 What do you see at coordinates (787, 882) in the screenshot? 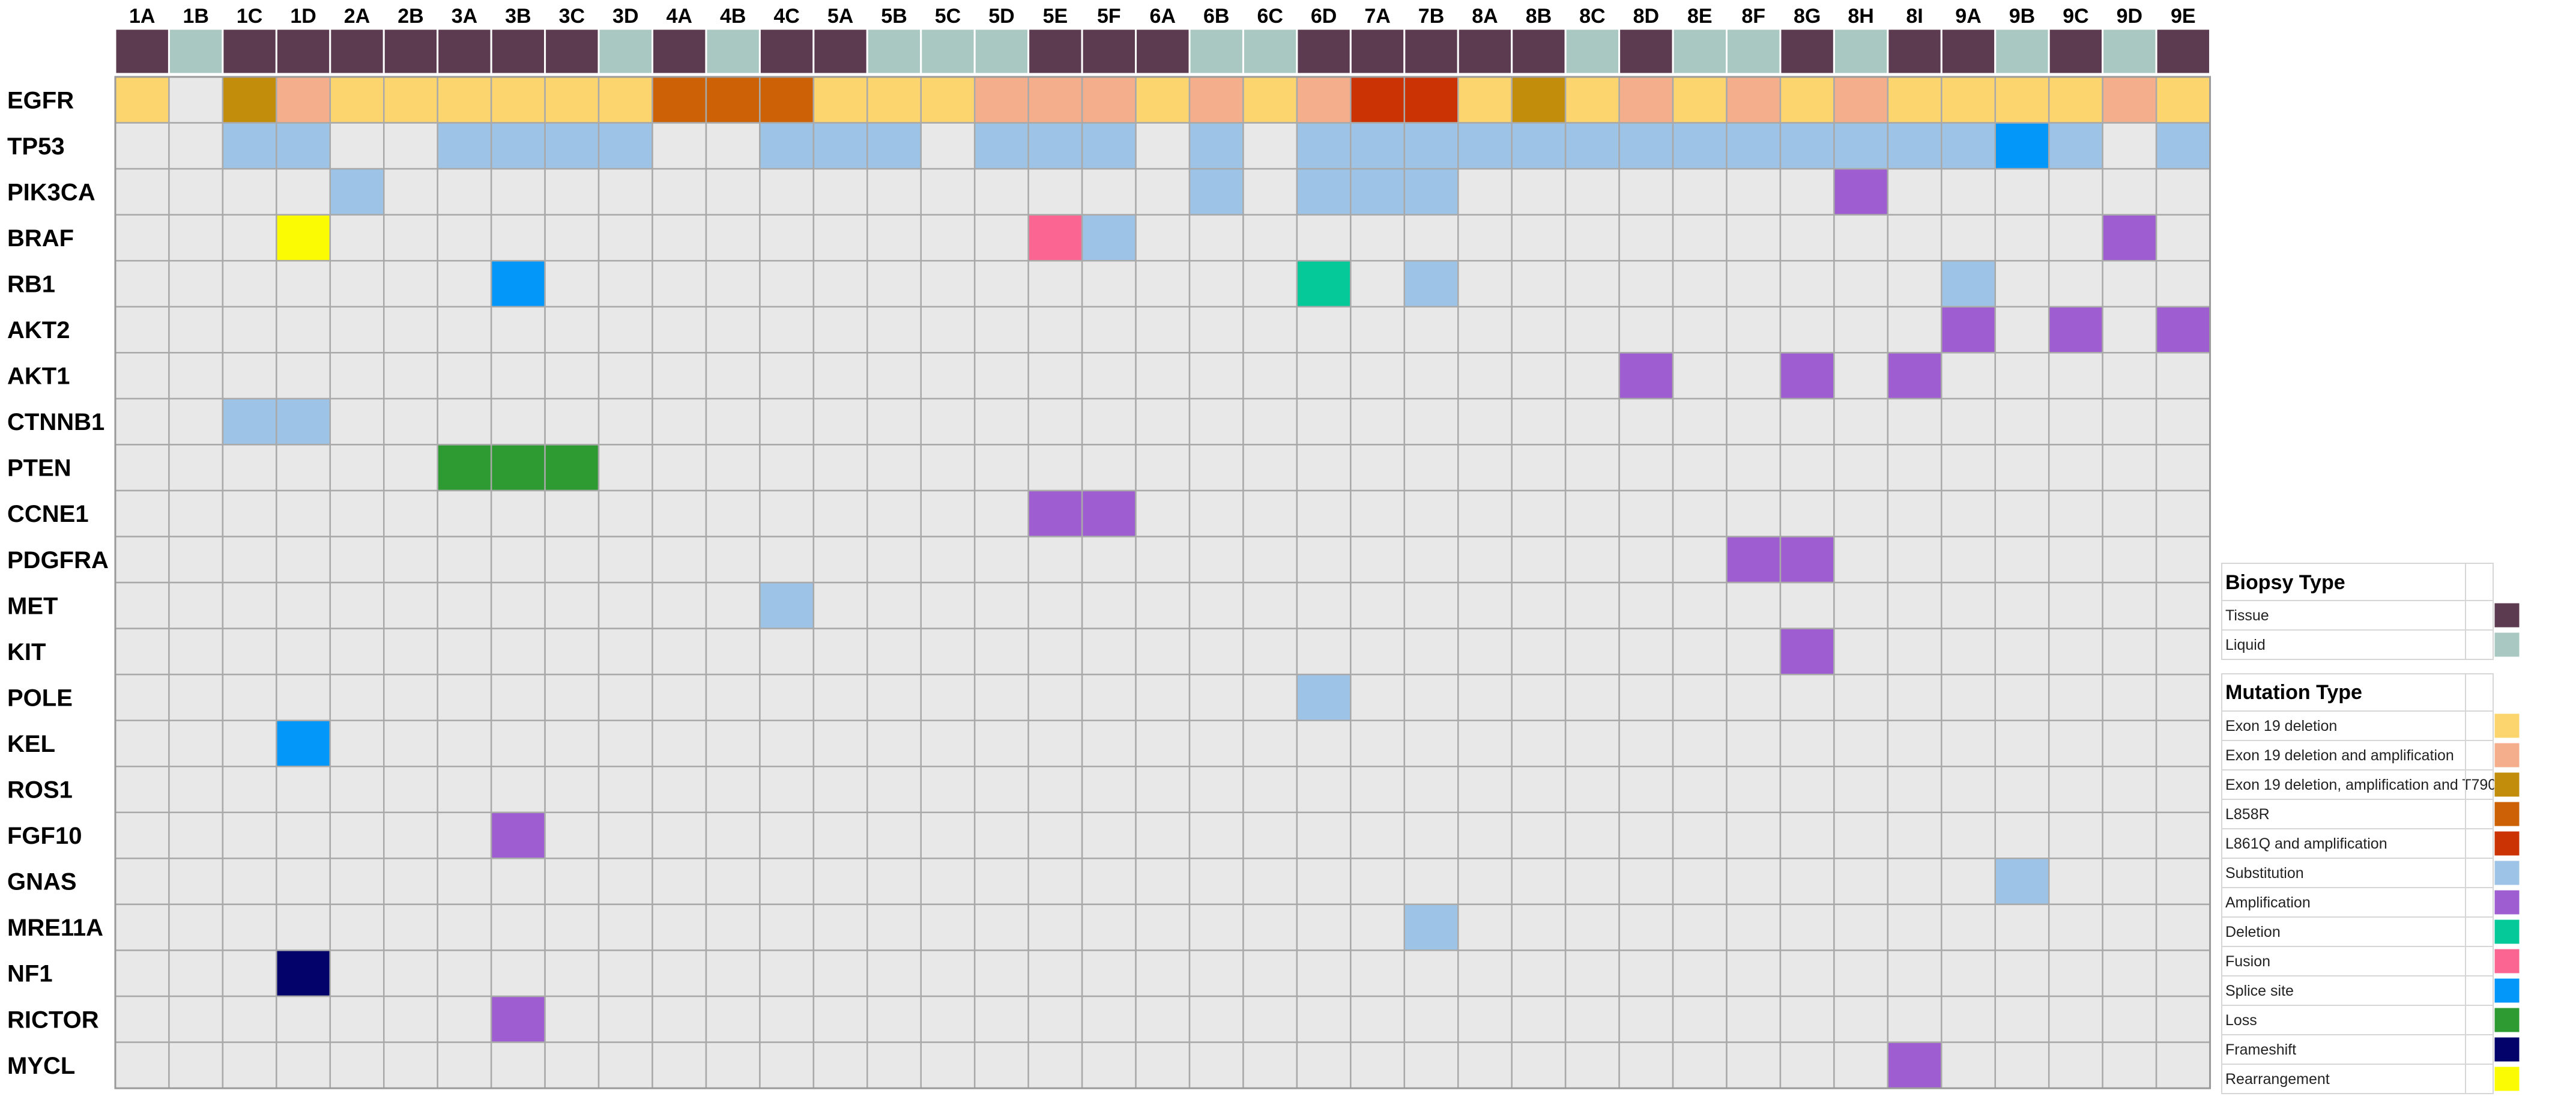
I see `cell-gnas-4c` at bounding box center [787, 882].